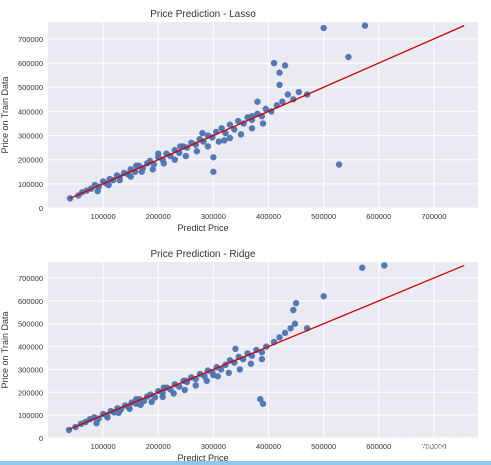 The width and height of the screenshot is (491, 465). What do you see at coordinates (41, 438) in the screenshot?
I see `y-tick-label: 0` at bounding box center [41, 438].